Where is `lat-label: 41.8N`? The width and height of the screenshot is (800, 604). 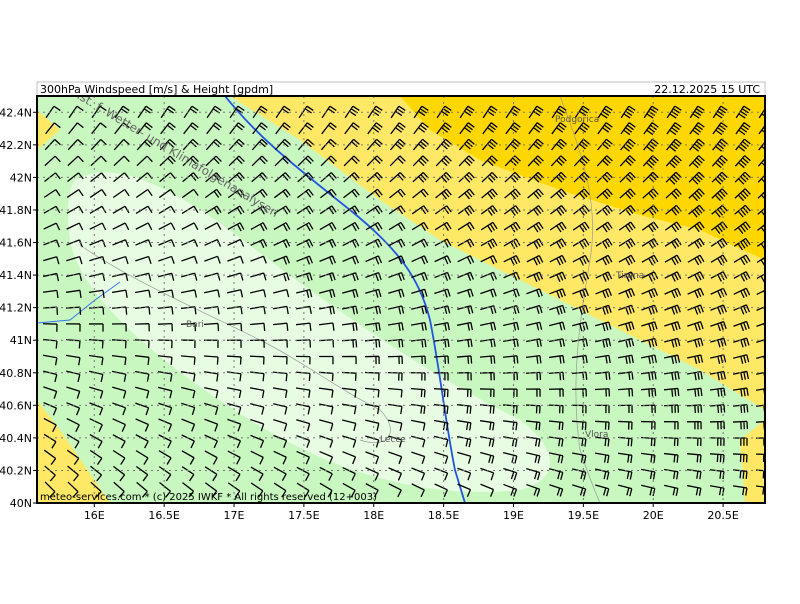 lat-label: 41.8N is located at coordinates (16, 210).